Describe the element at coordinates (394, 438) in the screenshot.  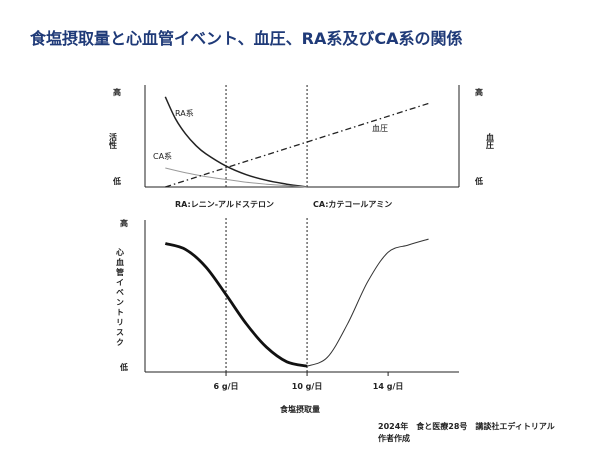
I see `source-line-2: 作者作成` at that location.